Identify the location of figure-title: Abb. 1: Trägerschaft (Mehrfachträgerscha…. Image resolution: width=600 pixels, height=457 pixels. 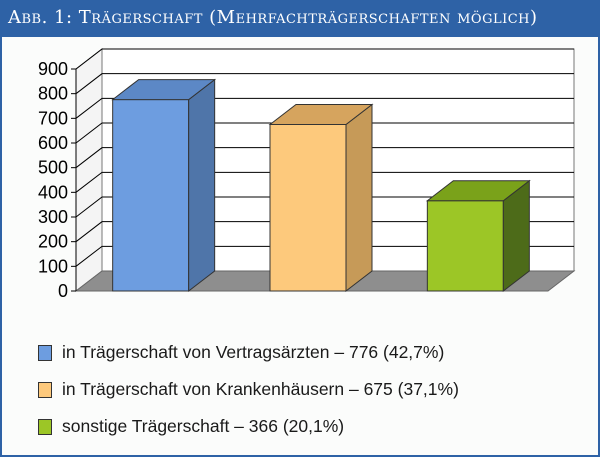
(273, 17).